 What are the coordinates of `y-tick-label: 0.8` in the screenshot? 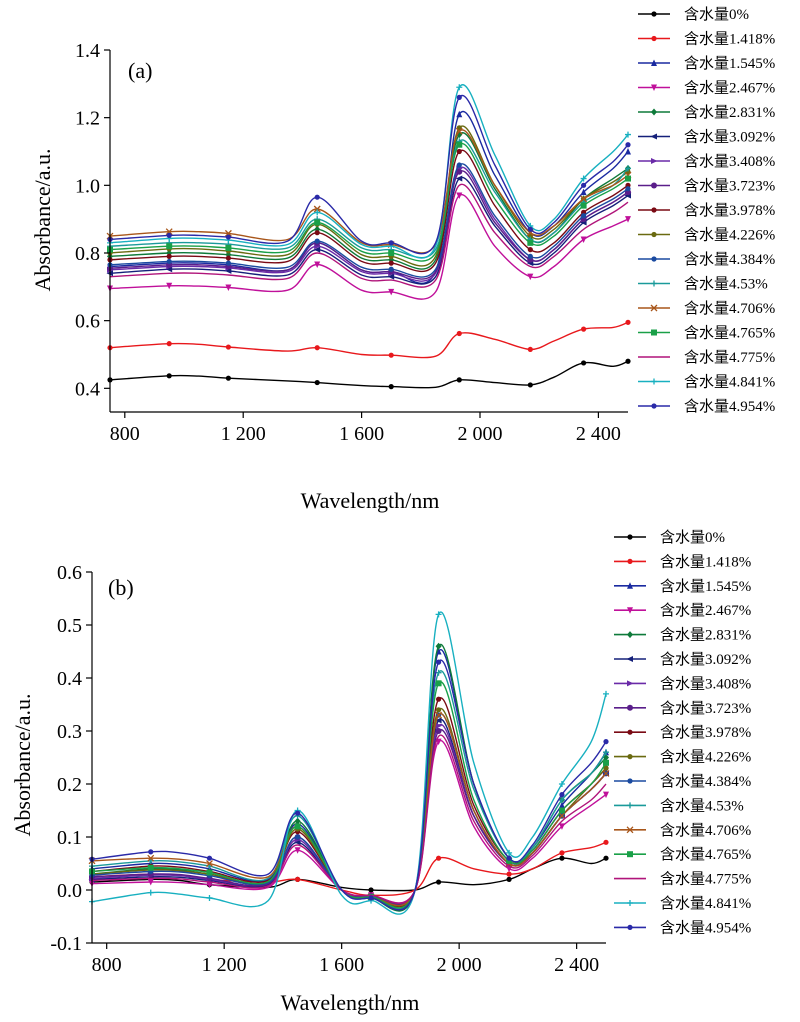 It's located at (87, 254).